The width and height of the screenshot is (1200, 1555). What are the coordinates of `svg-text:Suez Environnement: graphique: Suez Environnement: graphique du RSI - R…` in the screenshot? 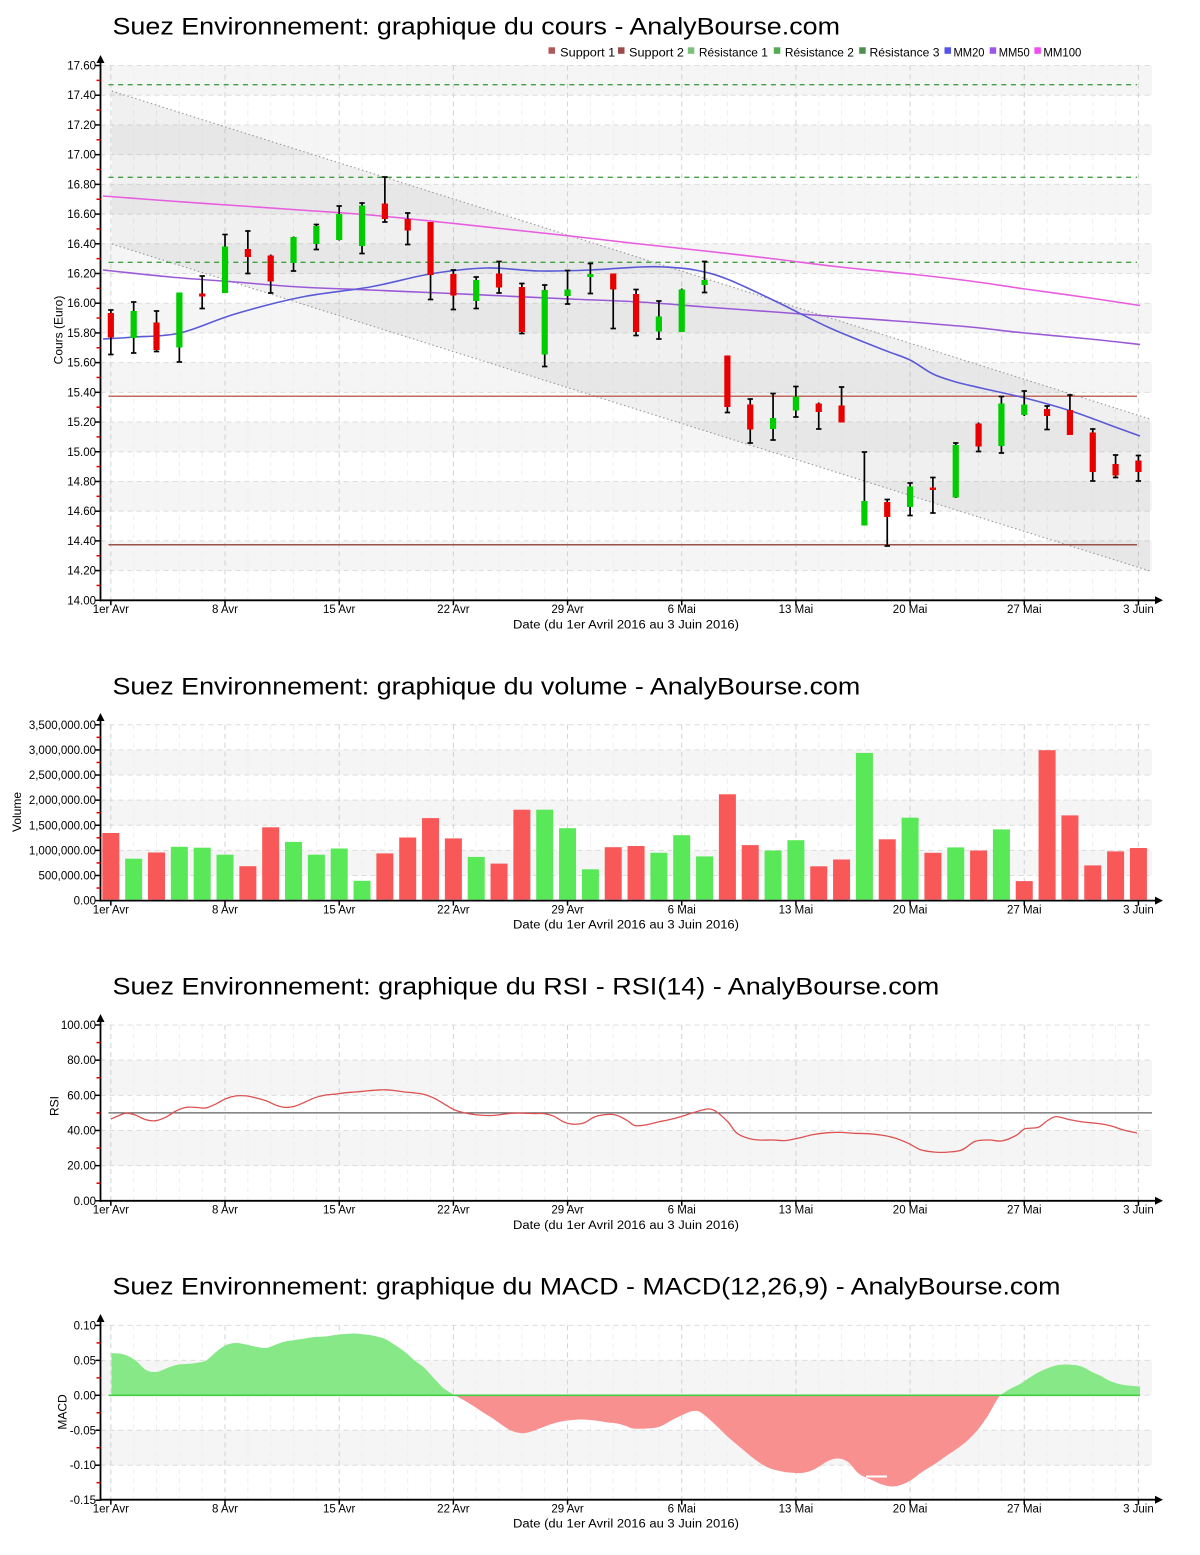 It's located at (526, 987).